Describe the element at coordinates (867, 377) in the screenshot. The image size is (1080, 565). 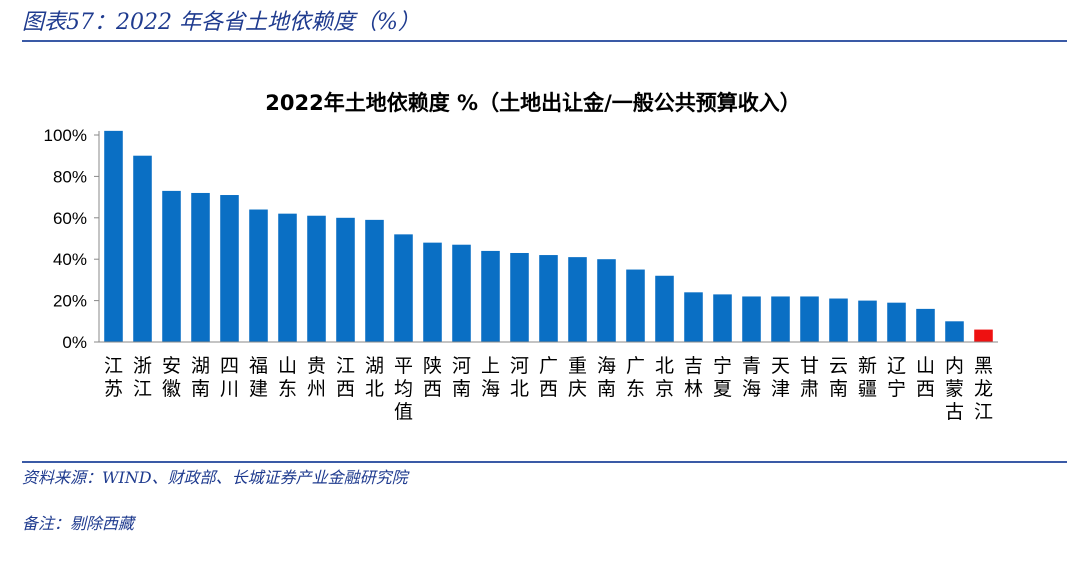
I see `x-tick-label: 新疆` at that location.